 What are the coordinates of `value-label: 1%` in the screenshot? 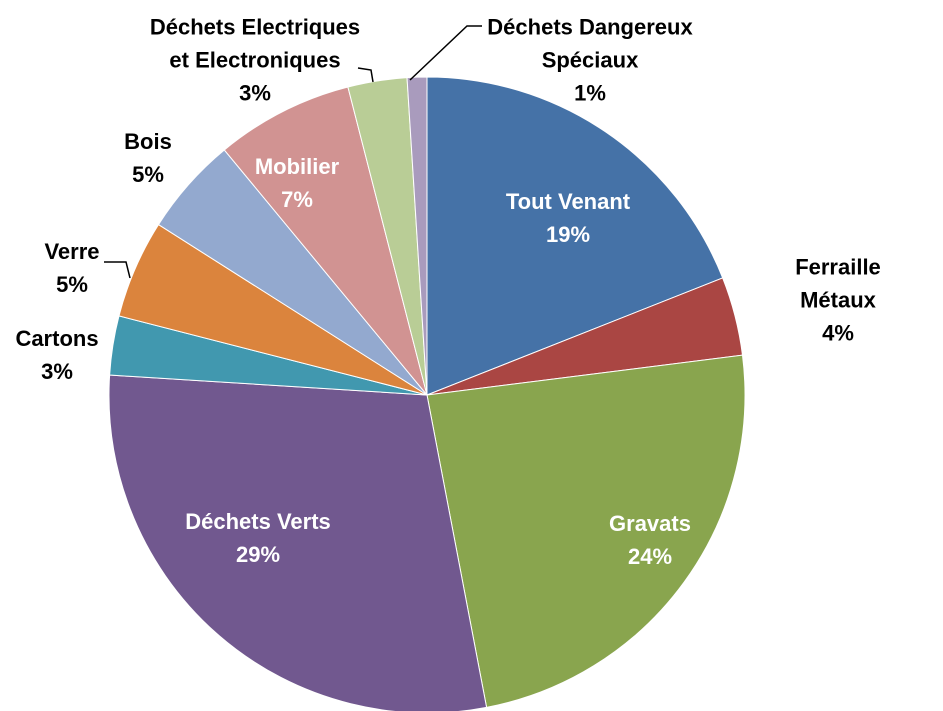 It's located at (590, 93).